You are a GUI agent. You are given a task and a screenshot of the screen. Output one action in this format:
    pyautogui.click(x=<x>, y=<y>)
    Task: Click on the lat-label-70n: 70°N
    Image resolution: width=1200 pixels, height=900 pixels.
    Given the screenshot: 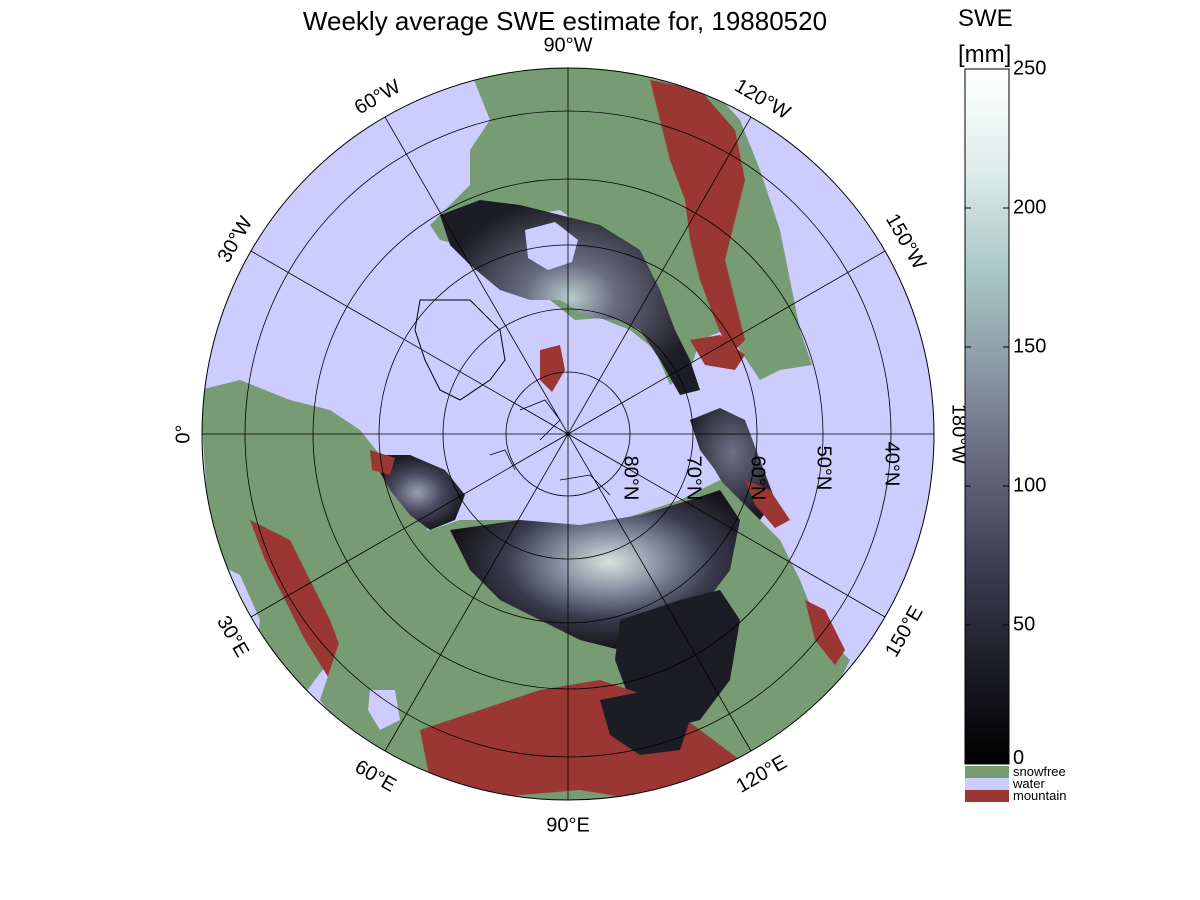 What is the action you would take?
    pyautogui.click(x=694, y=478)
    